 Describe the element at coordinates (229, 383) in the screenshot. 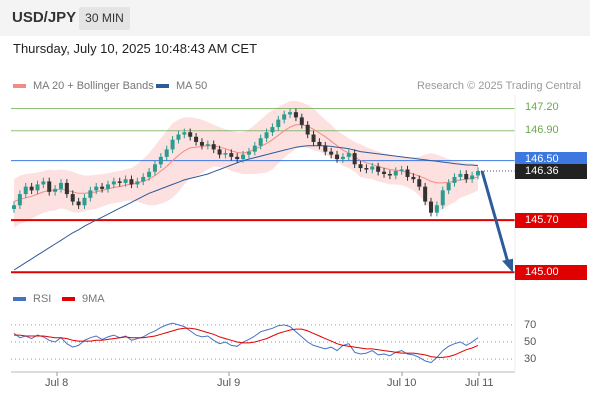

I see `x-label-jul9: Jul 9` at that location.